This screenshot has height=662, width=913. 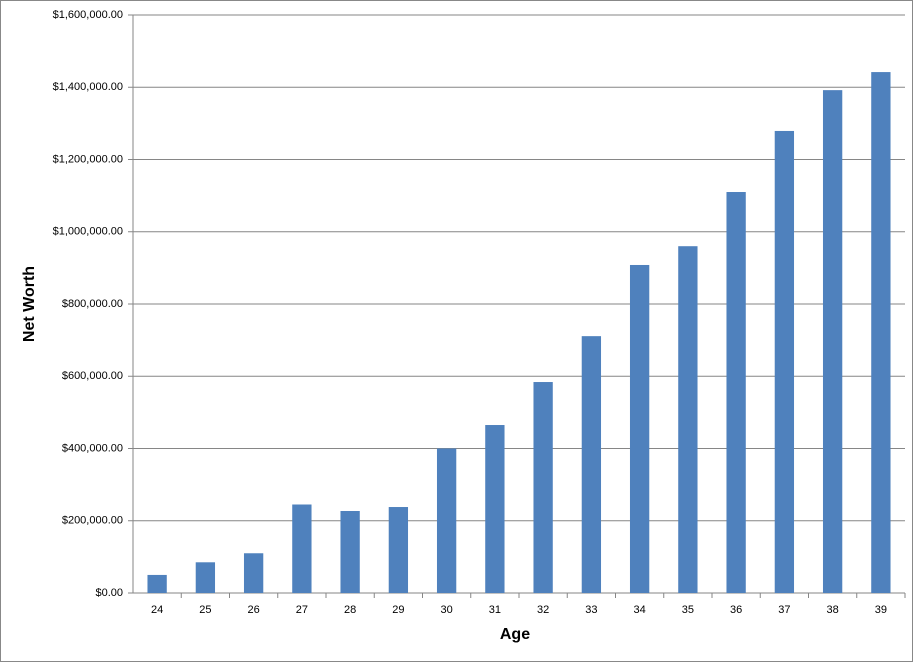 I want to click on x-tick-label: 37, so click(x=784, y=610).